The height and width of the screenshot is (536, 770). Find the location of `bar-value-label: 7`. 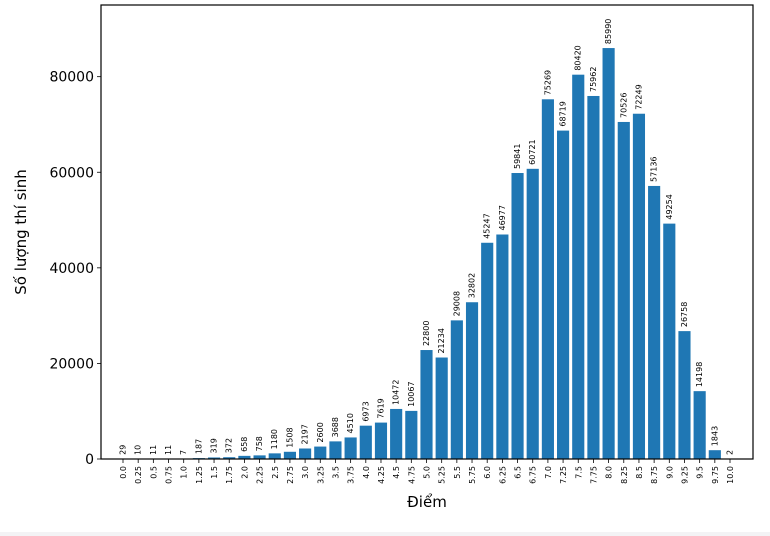

bar-value-label: 7 is located at coordinates (183, 452).